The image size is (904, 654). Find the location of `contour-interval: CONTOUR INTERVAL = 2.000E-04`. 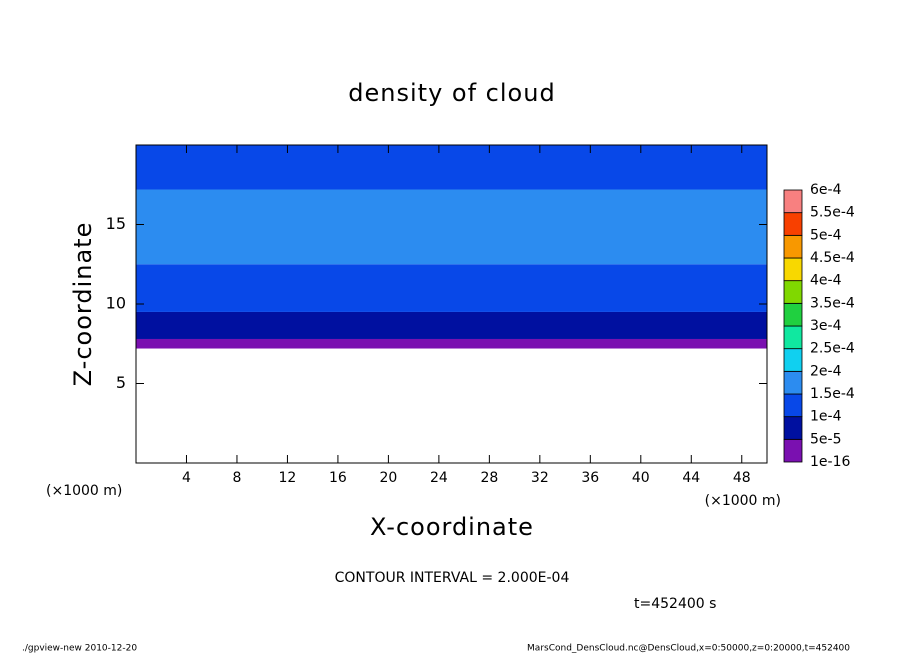

contour-interval: CONTOUR INTERVAL = 2.000E-04 is located at coordinates (452, 578).